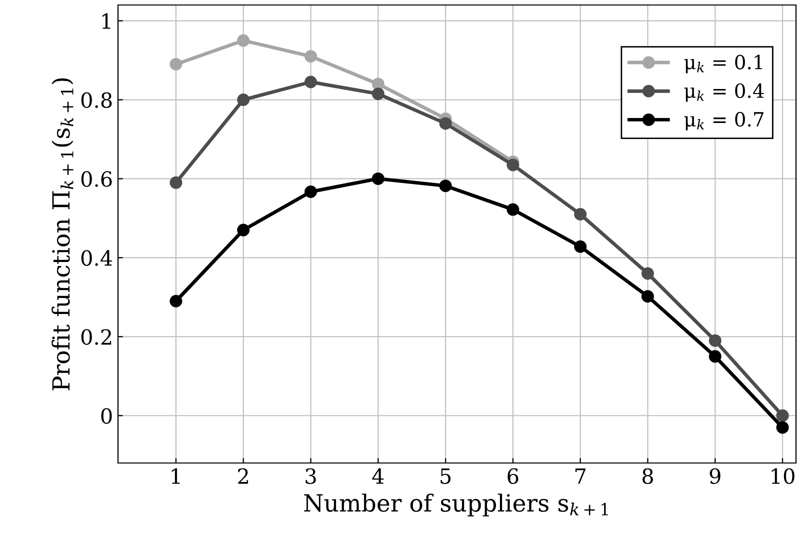  What do you see at coordinates (106, 21) in the screenshot?
I see `y-tick-label: 1` at bounding box center [106, 21].